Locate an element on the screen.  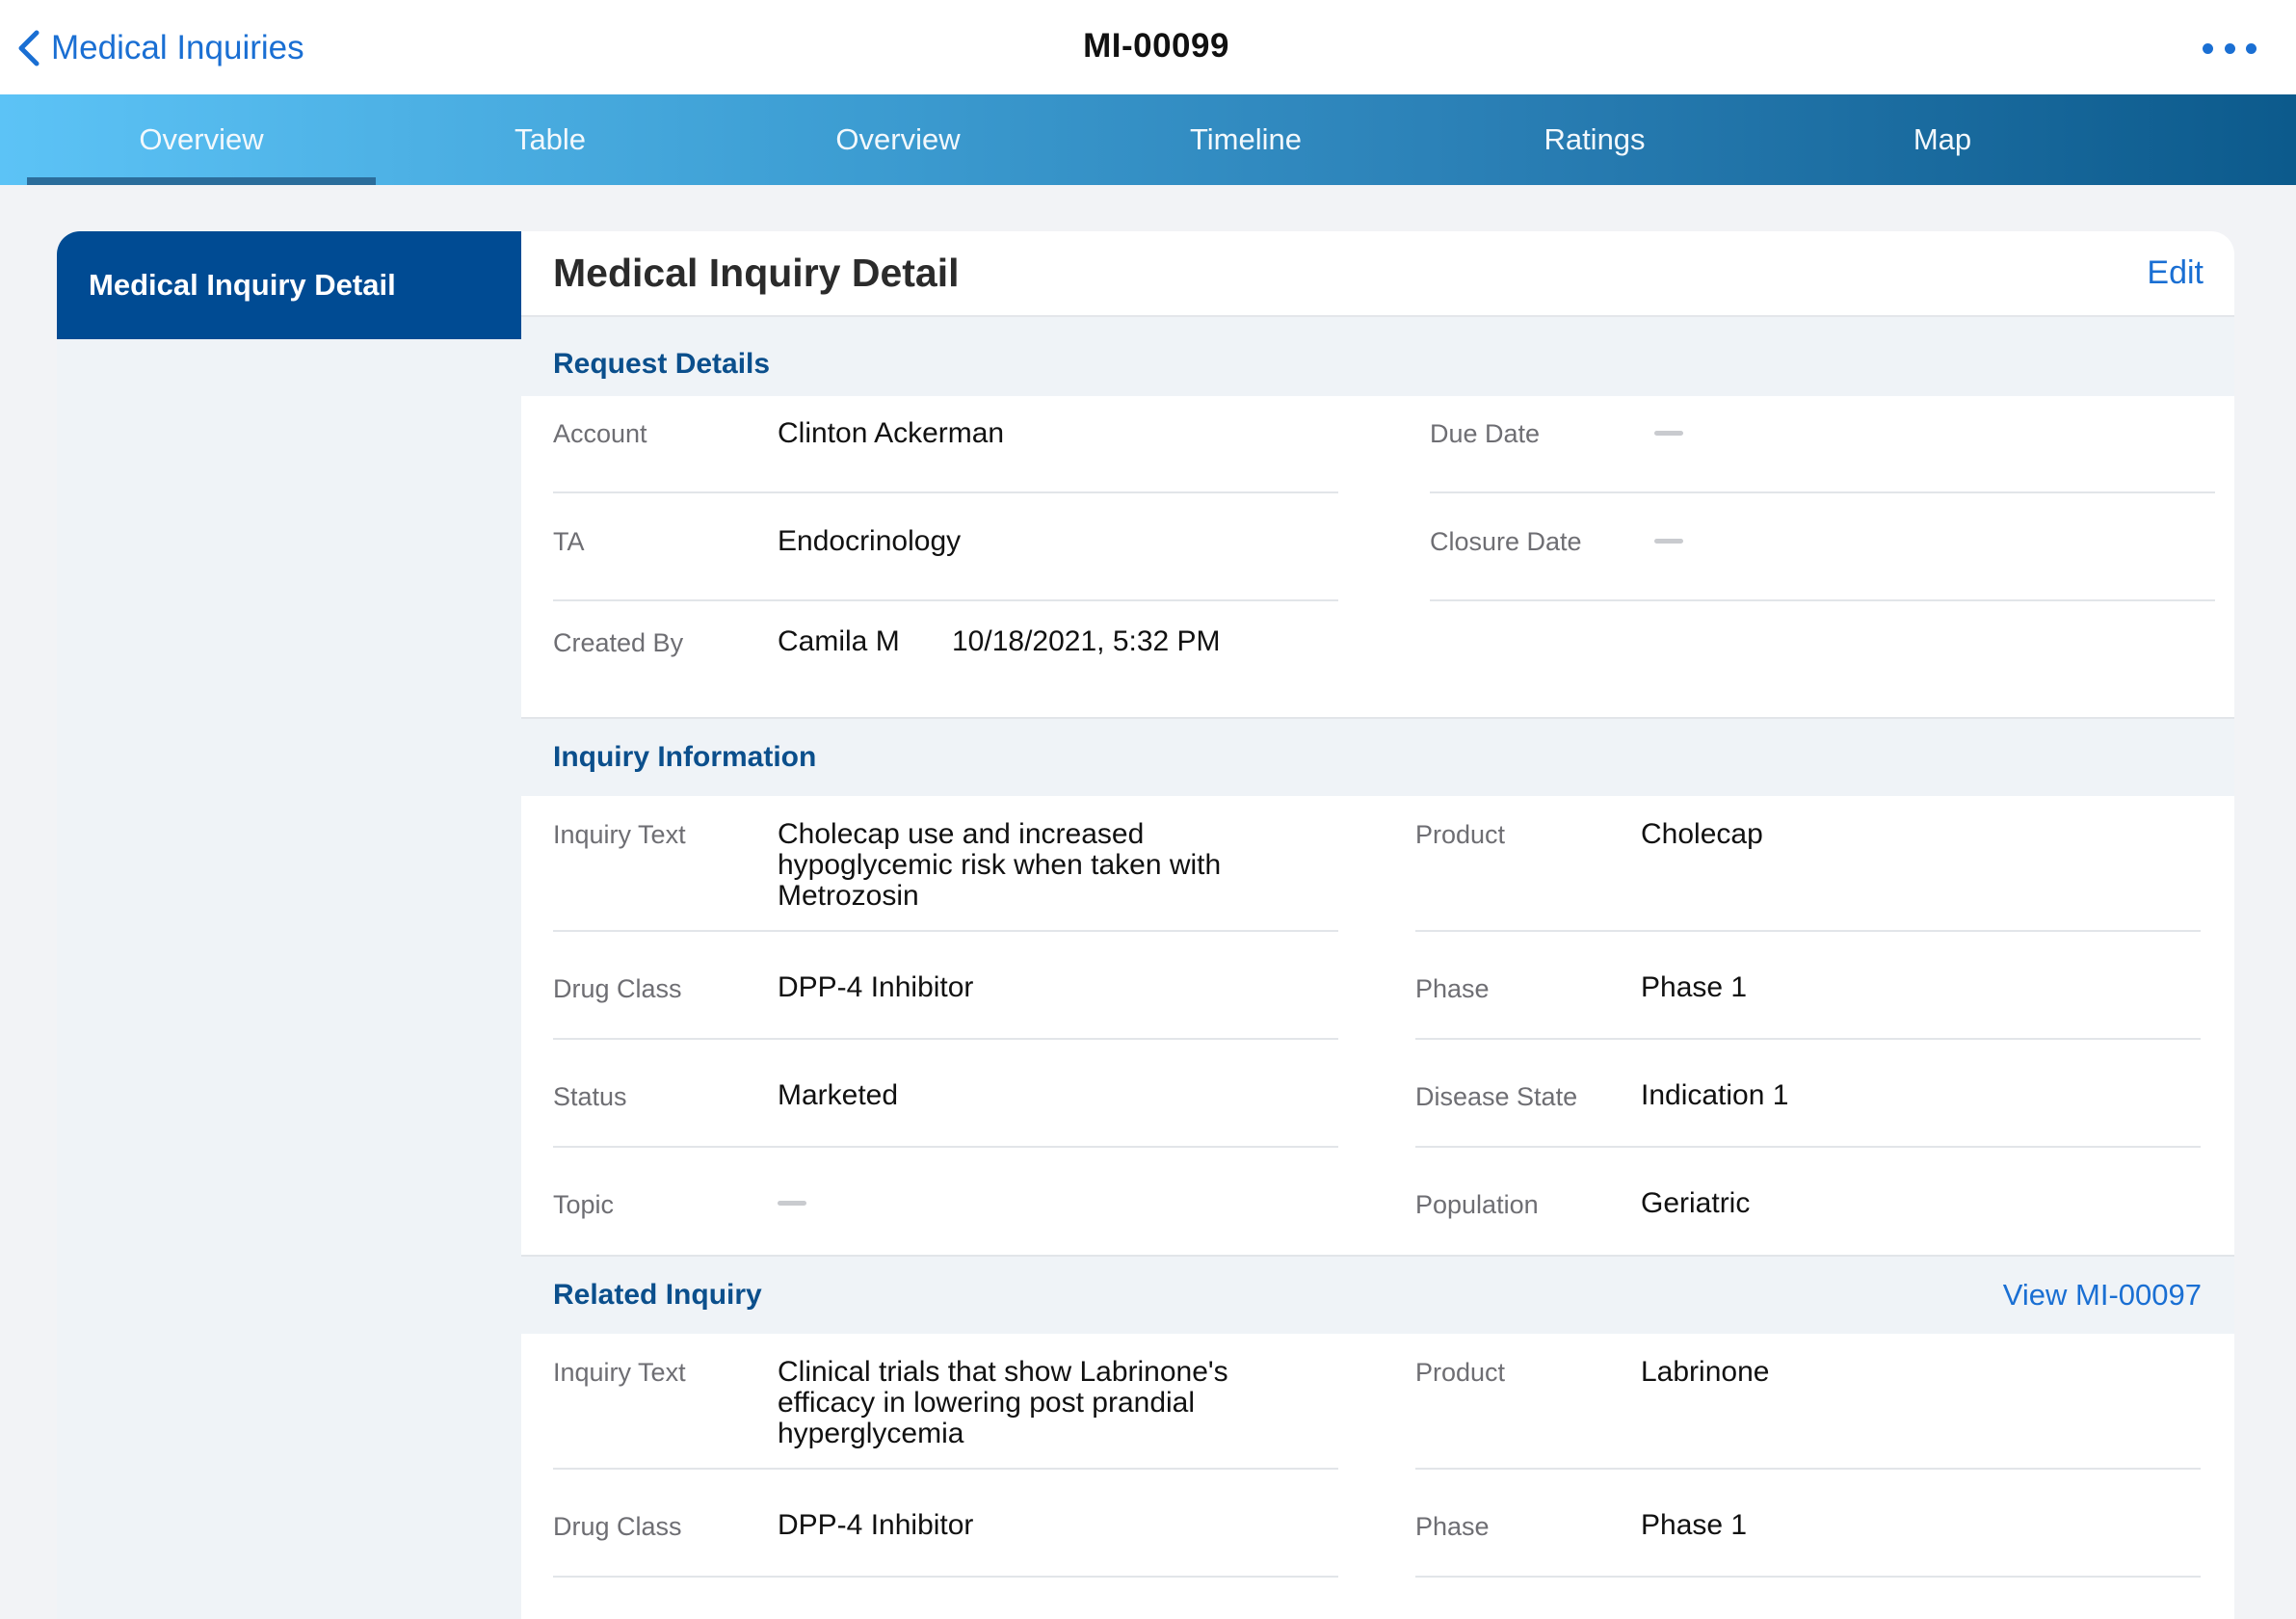
ta-value: Endocrinology is located at coordinates (870, 541).